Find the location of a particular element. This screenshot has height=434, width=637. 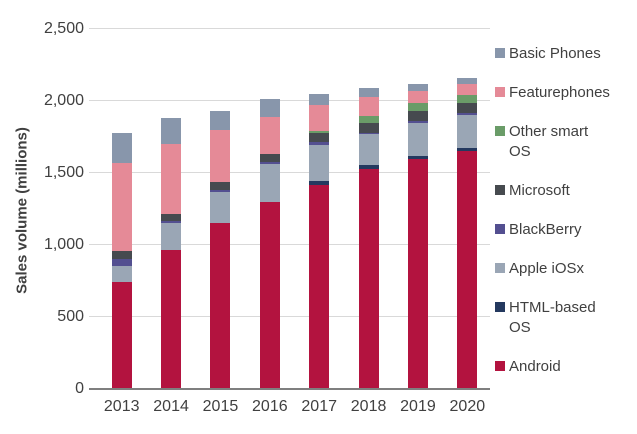

legend-label: BlackBerry is located at coordinates (545, 229).